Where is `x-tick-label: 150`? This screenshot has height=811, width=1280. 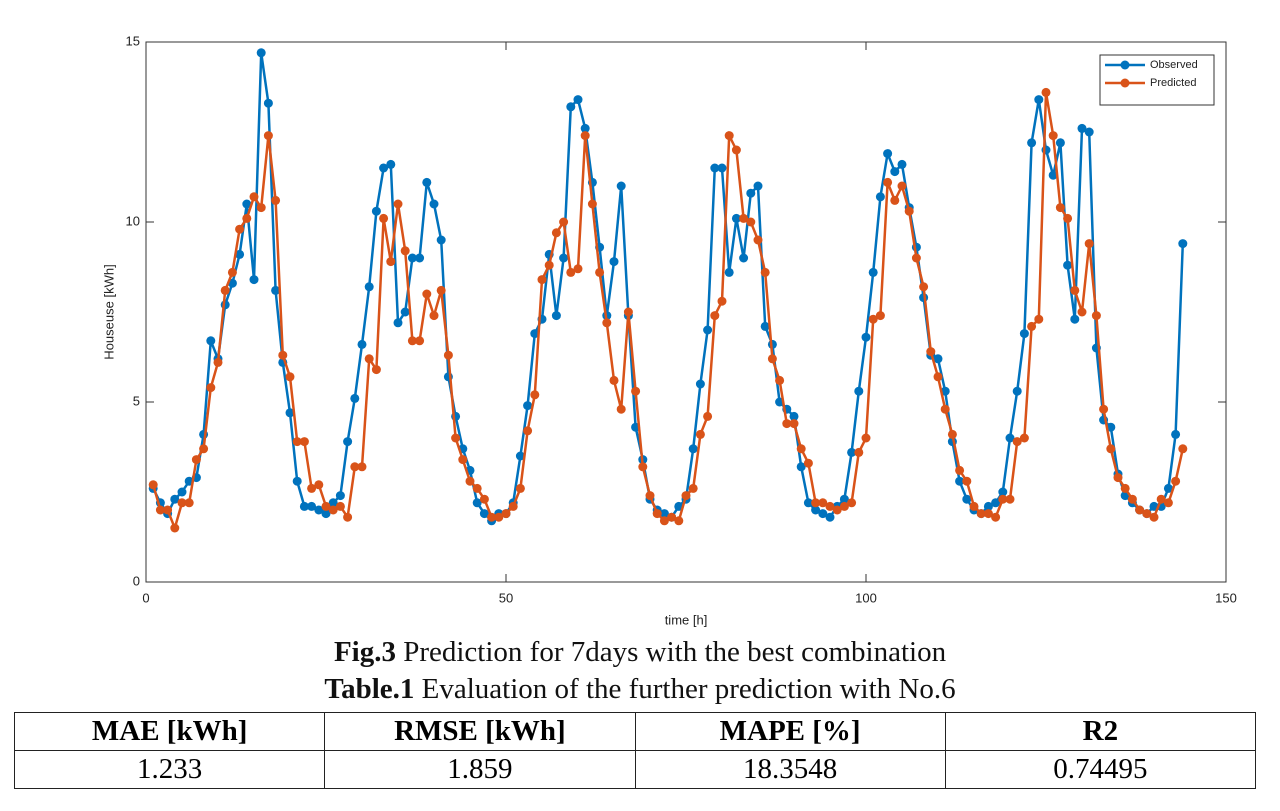
x-tick-label: 150 is located at coordinates (1226, 597).